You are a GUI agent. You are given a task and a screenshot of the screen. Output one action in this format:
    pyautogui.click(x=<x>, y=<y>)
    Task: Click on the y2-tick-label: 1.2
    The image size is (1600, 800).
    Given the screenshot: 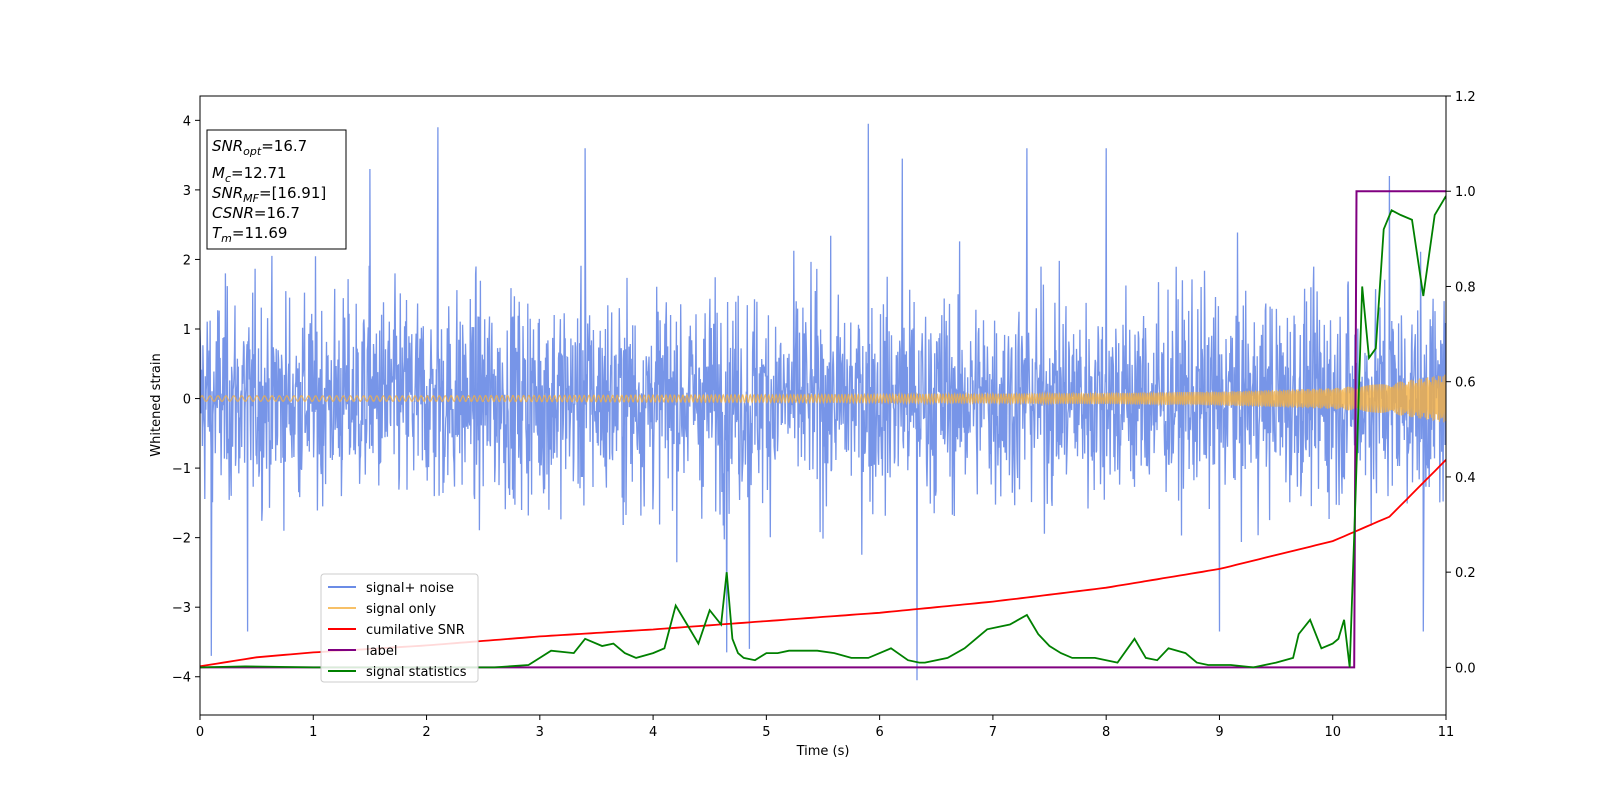 What is the action you would take?
    pyautogui.click(x=1465, y=97)
    